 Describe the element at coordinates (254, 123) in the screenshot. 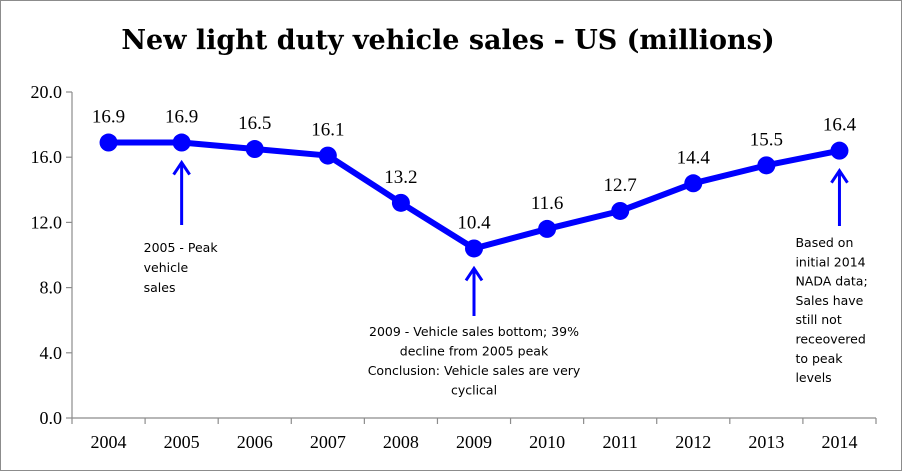

I see `data-label: 16.5` at that location.